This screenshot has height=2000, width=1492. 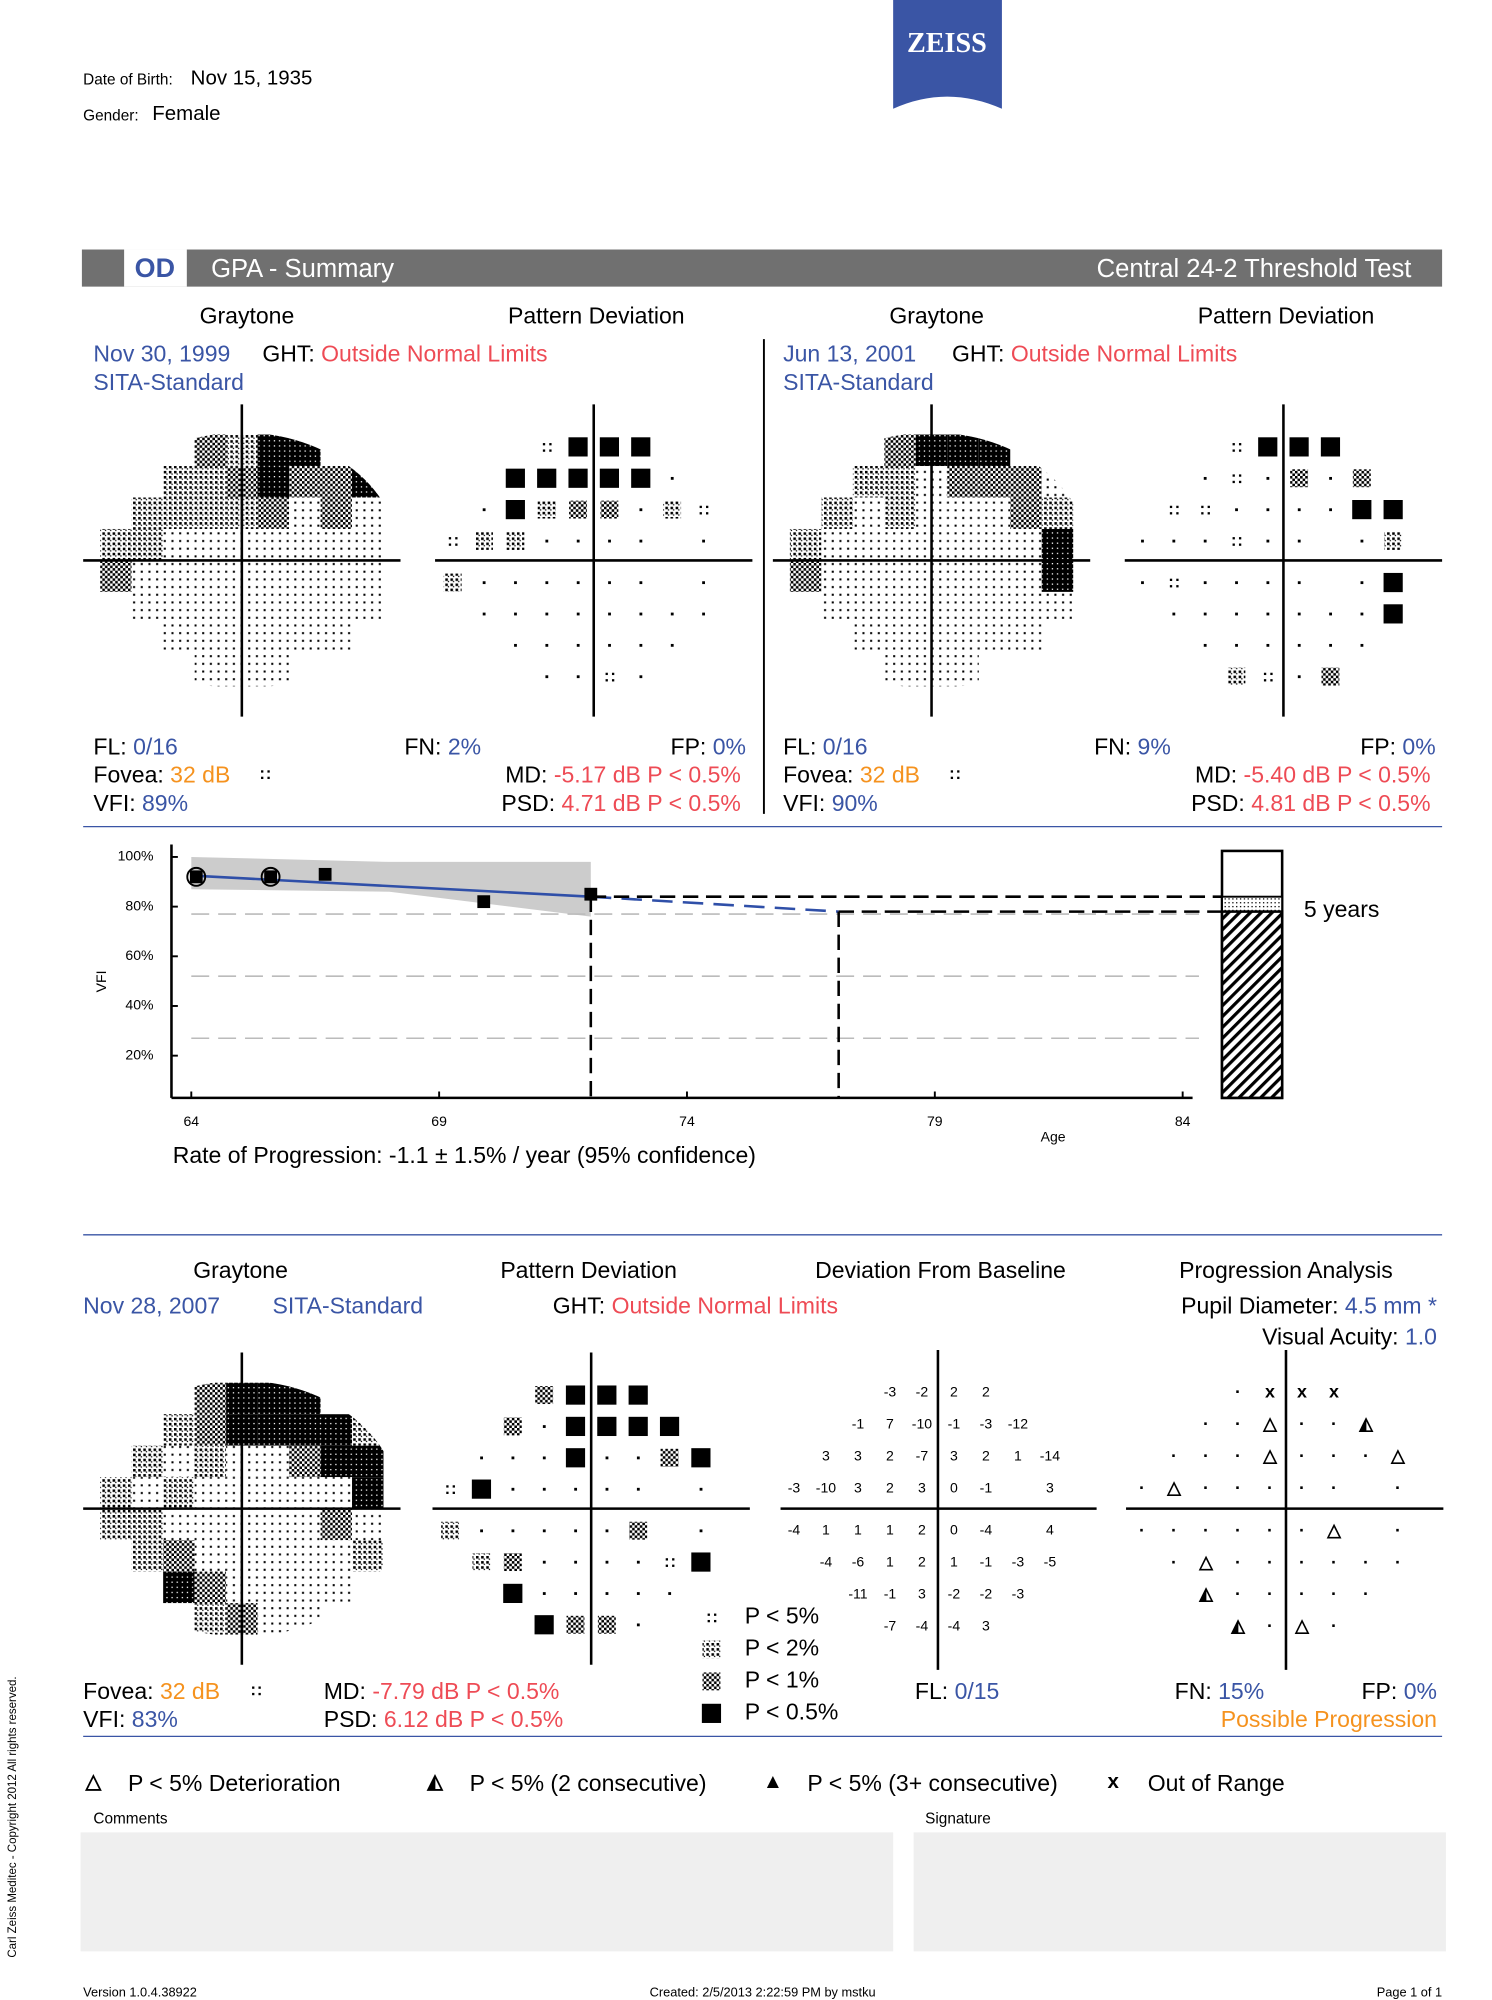 I want to click on baseline-deviation: -12, so click(x=1018, y=1424).